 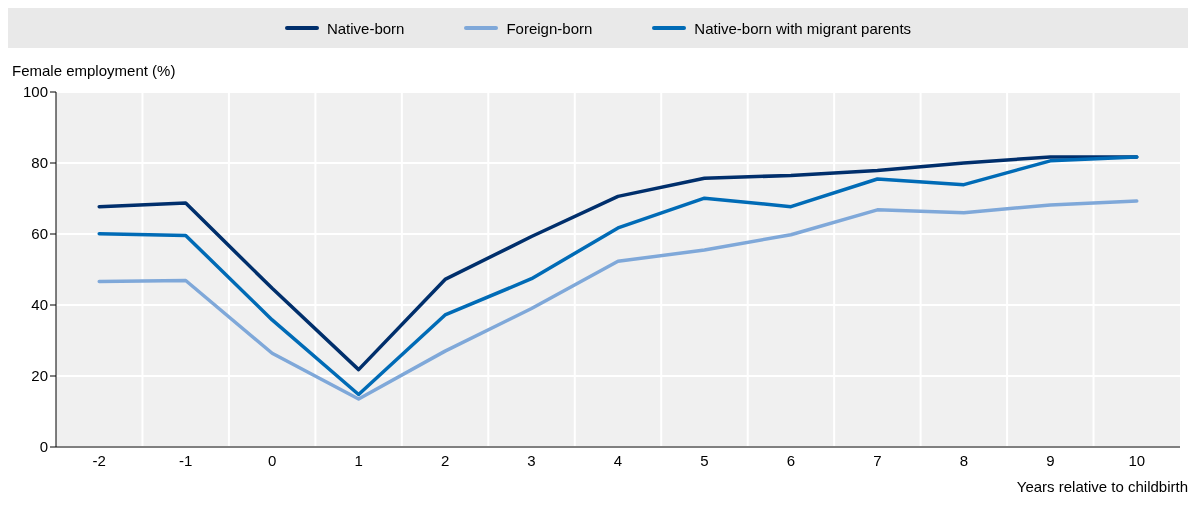 What do you see at coordinates (39, 305) in the screenshot?
I see `y-tick-label: 40` at bounding box center [39, 305].